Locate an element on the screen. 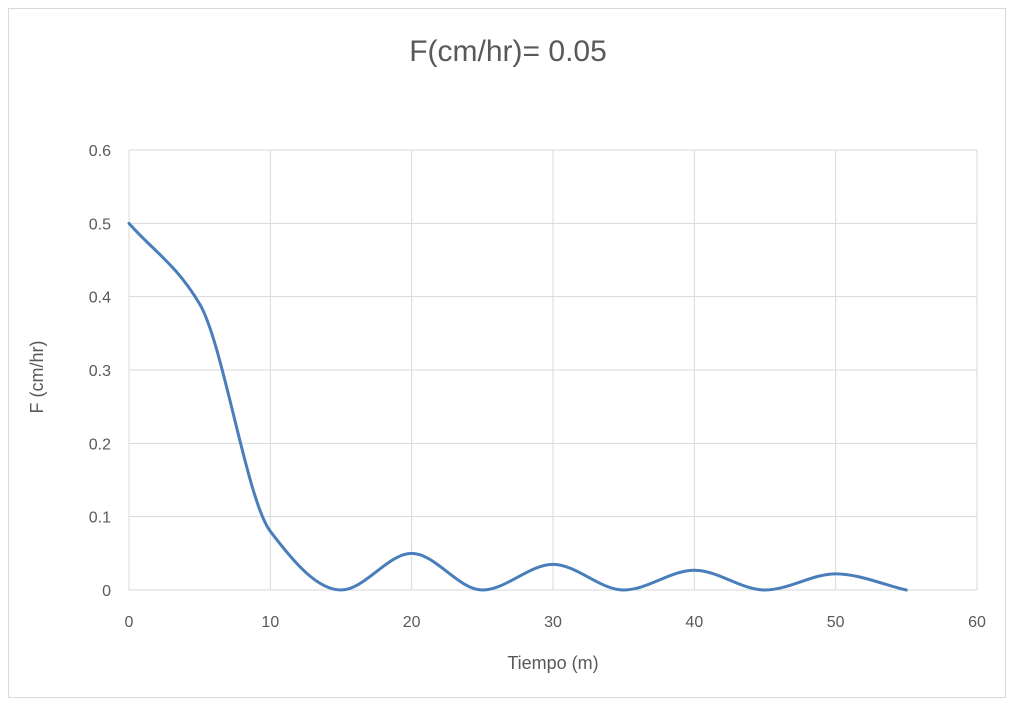 The height and width of the screenshot is (708, 1016). x-tick-label: 20 is located at coordinates (412, 622).